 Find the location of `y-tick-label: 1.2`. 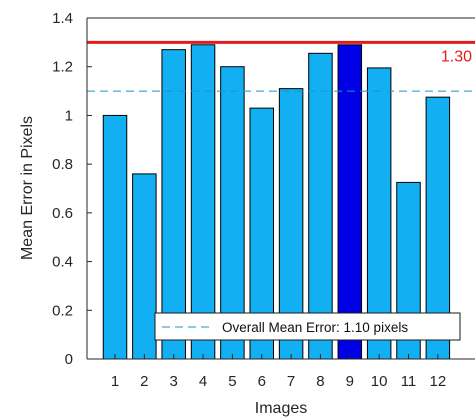

y-tick-label: 1.2 is located at coordinates (62, 67).